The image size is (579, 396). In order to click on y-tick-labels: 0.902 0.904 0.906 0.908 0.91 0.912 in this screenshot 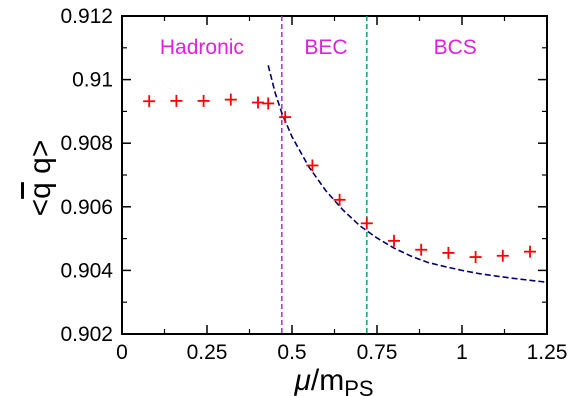, I will do `click(86, 175)`.